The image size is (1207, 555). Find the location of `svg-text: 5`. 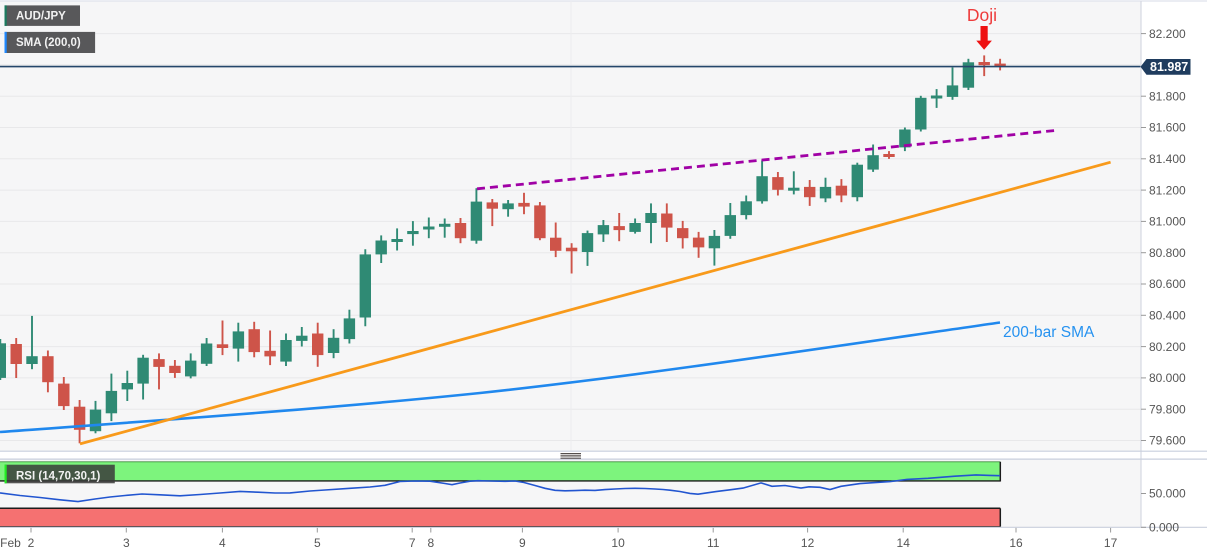

svg-text: 5 is located at coordinates (317, 543).